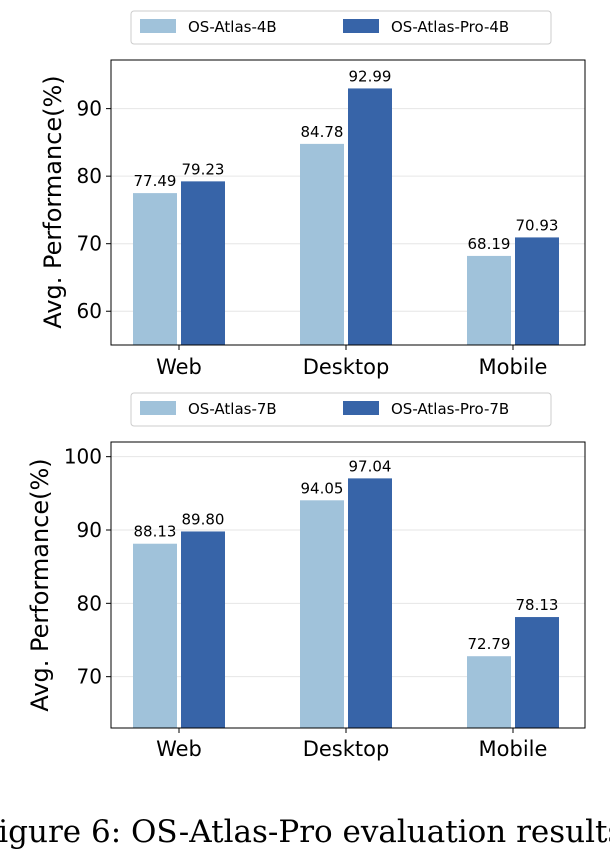 This screenshot has width=610, height=866. I want to click on value-label: 97.04, so click(370, 466).